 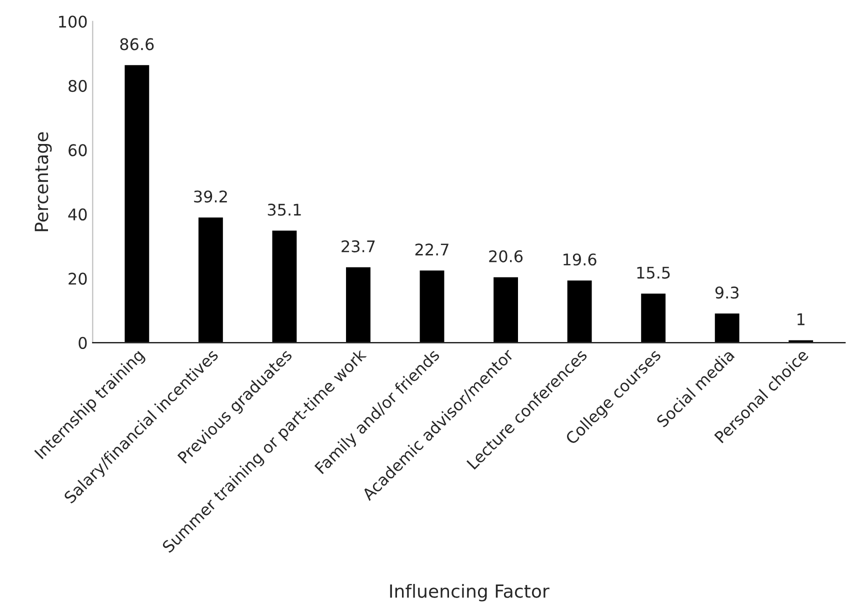 I want to click on y-axis-title: Percentage, so click(x=43, y=182).